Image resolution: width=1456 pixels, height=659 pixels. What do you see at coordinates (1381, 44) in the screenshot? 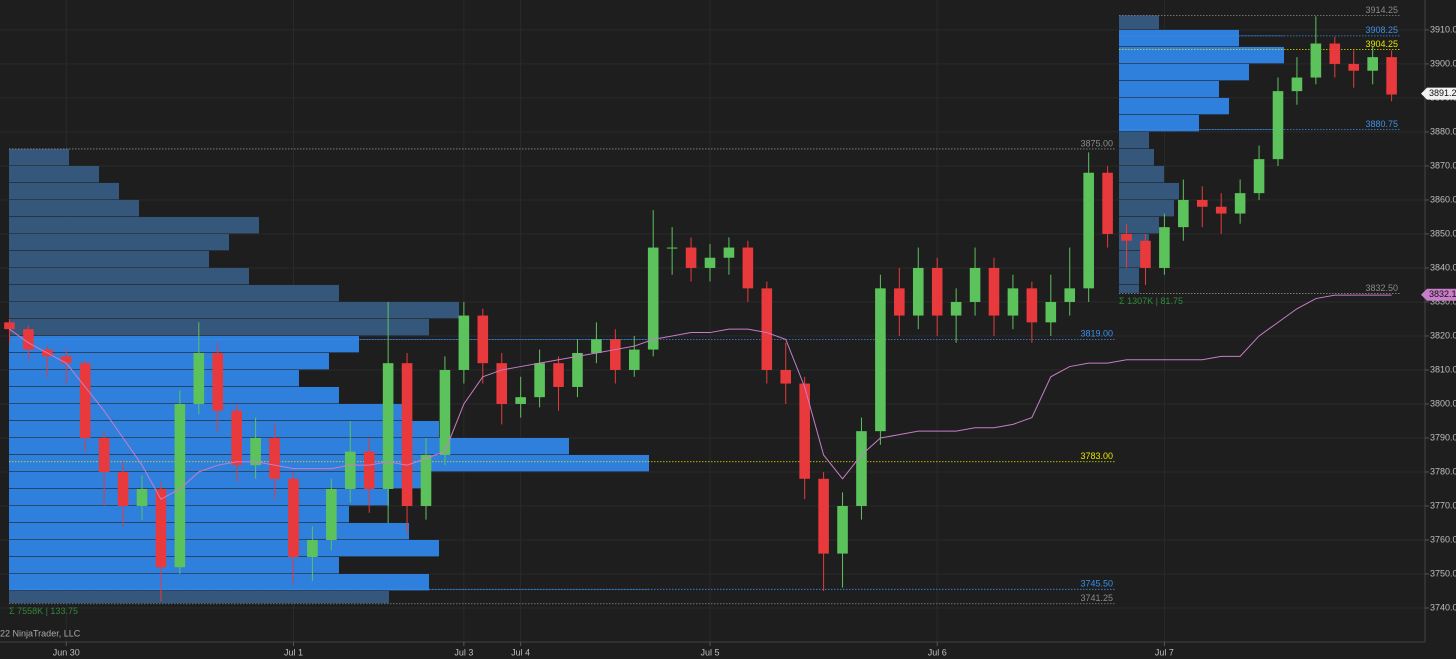
I see `level-label: 3904.25` at bounding box center [1381, 44].